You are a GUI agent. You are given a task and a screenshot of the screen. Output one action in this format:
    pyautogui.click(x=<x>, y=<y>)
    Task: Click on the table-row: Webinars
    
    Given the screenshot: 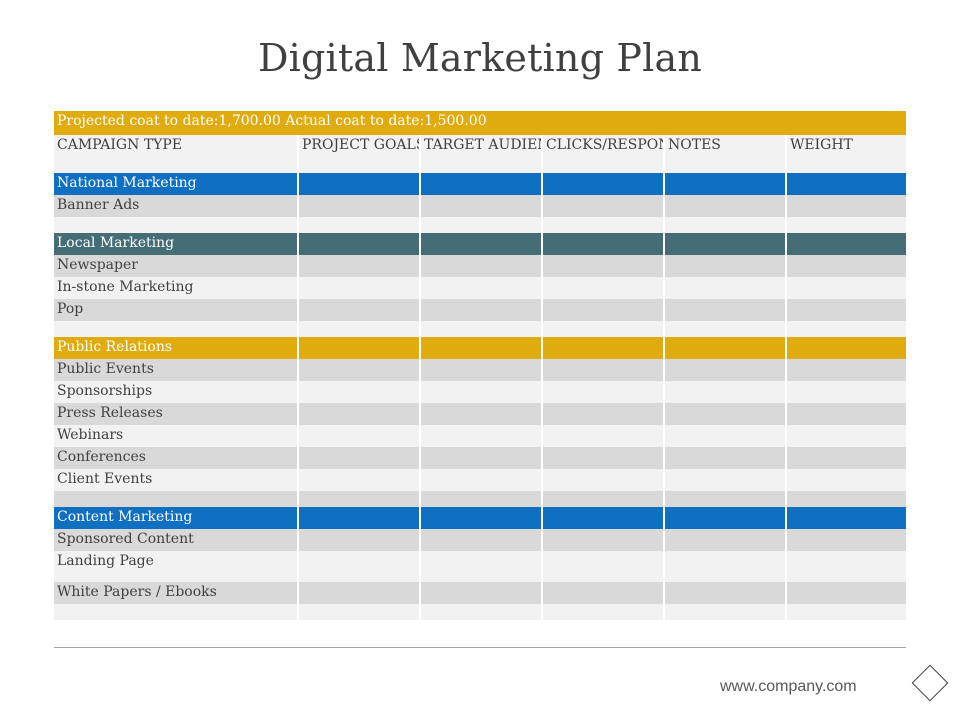 What is the action you would take?
    pyautogui.click(x=480, y=436)
    